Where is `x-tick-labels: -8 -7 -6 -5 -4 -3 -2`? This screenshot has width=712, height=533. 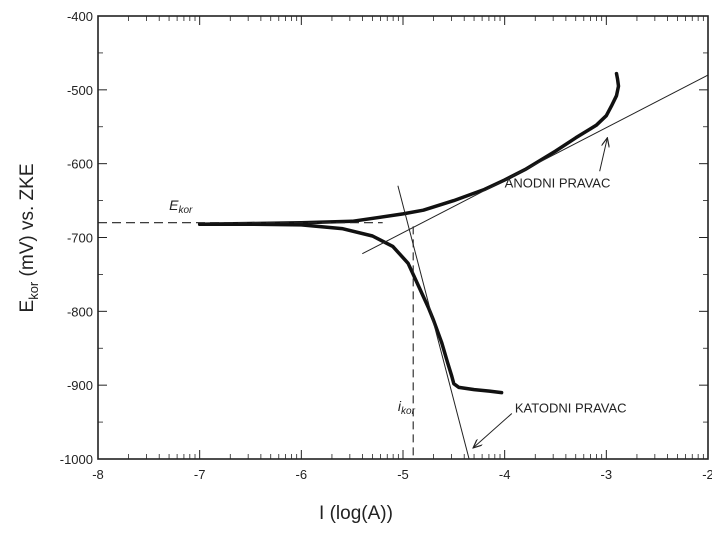
x-tick-labels: -8 -7 -6 -5 -4 -3 -2 is located at coordinates (402, 474).